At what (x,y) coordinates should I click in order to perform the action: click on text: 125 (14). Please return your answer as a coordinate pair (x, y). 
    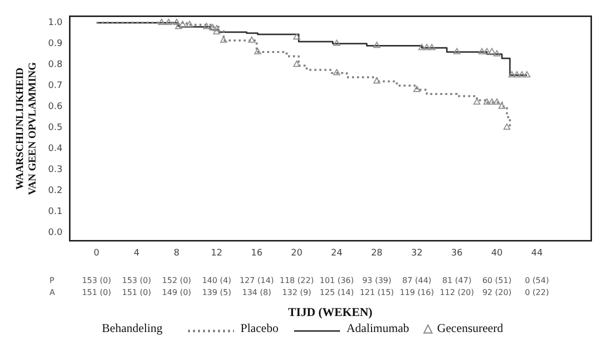
    Looking at the image, I should click on (337, 292).